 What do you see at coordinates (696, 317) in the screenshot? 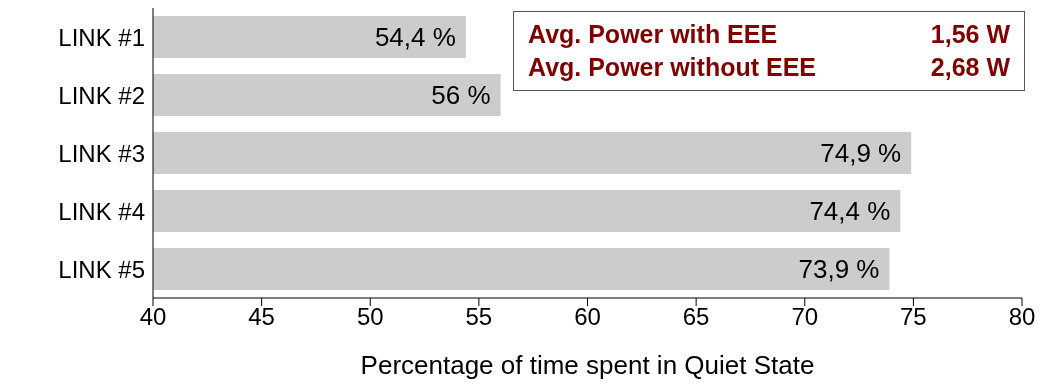
I see `x-tick-label: 65` at bounding box center [696, 317].